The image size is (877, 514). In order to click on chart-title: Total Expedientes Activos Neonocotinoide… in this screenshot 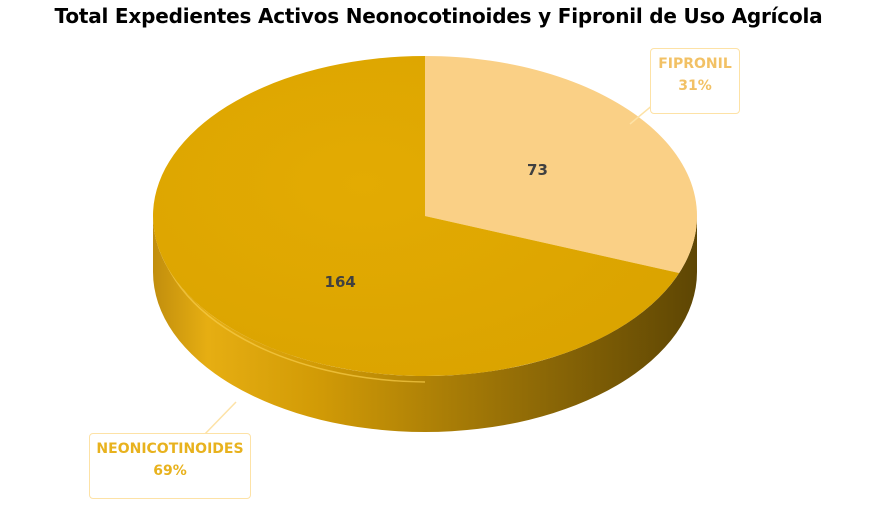, I will do `click(438, 16)`.